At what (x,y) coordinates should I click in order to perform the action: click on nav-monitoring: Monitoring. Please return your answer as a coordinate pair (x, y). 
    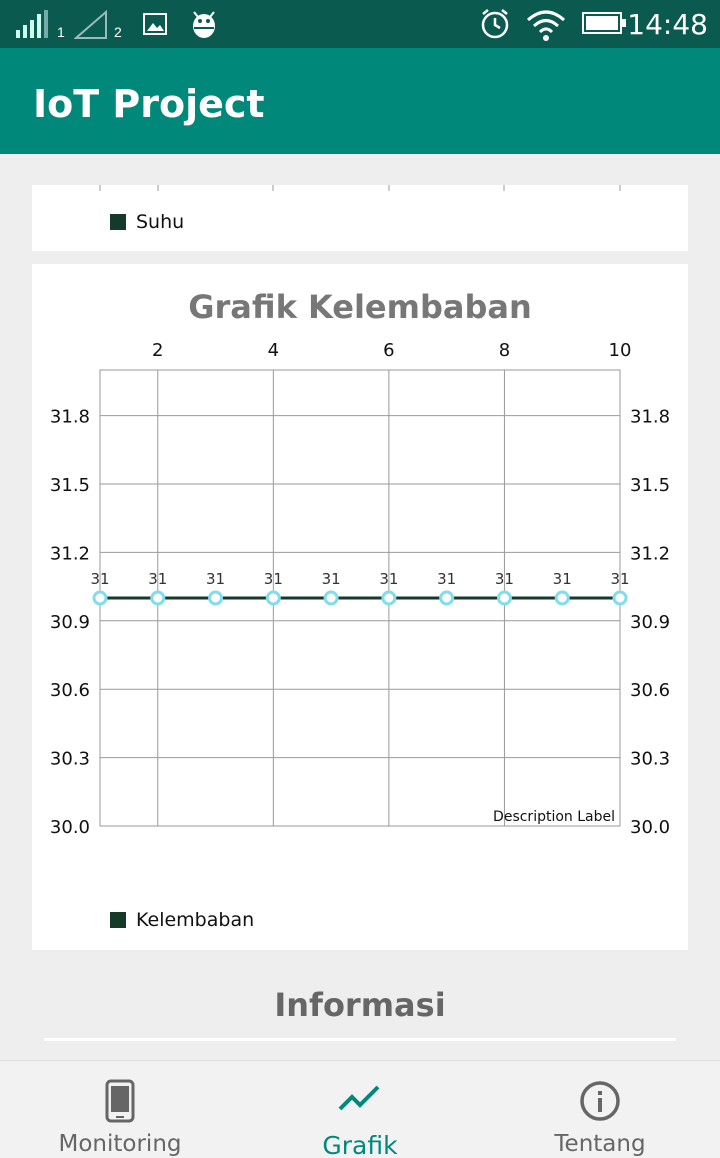
    Looking at the image, I should click on (120, 1109).